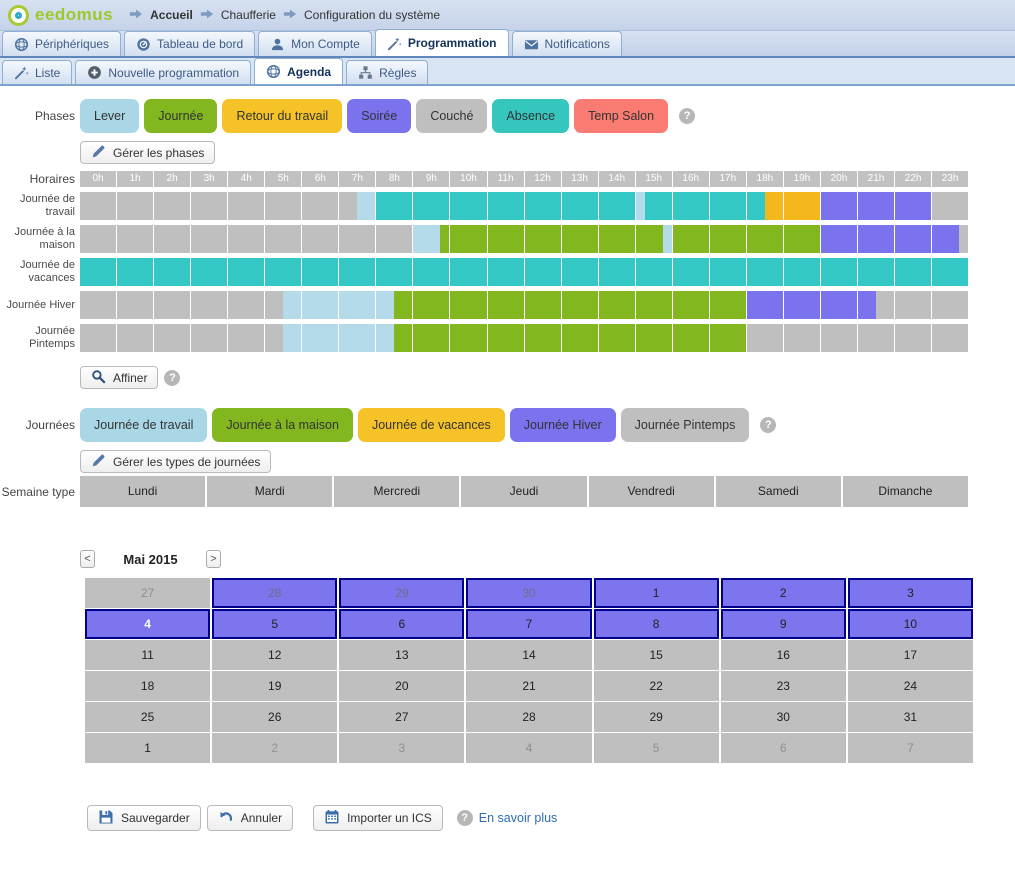 The height and width of the screenshot is (877, 1015). What do you see at coordinates (275, 655) in the screenshot?
I see `calendar-day-cell: 12` at bounding box center [275, 655].